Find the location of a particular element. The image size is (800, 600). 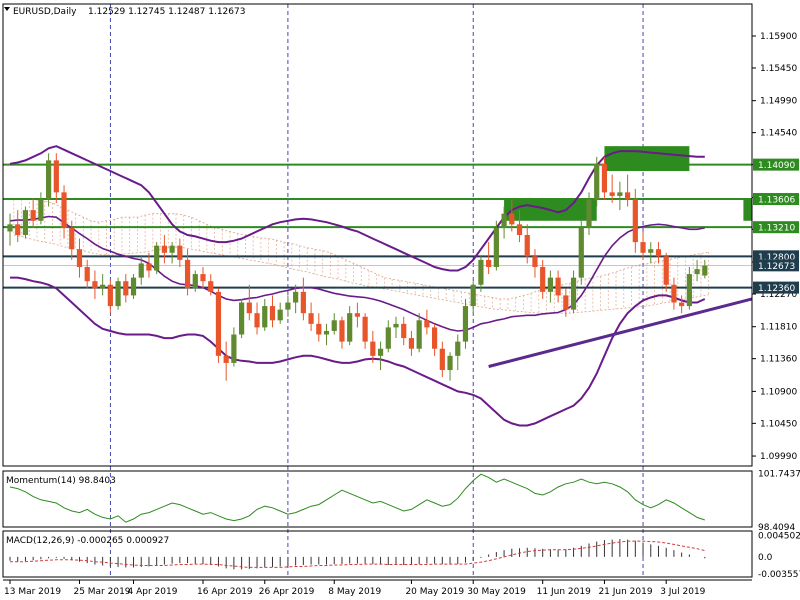

cloud-span-b is located at coordinates (361, 274).